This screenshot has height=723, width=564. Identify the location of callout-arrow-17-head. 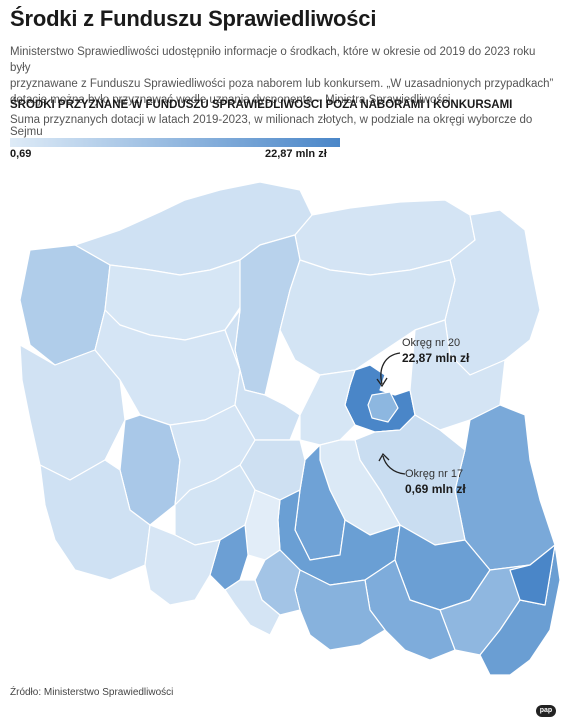
(384, 457).